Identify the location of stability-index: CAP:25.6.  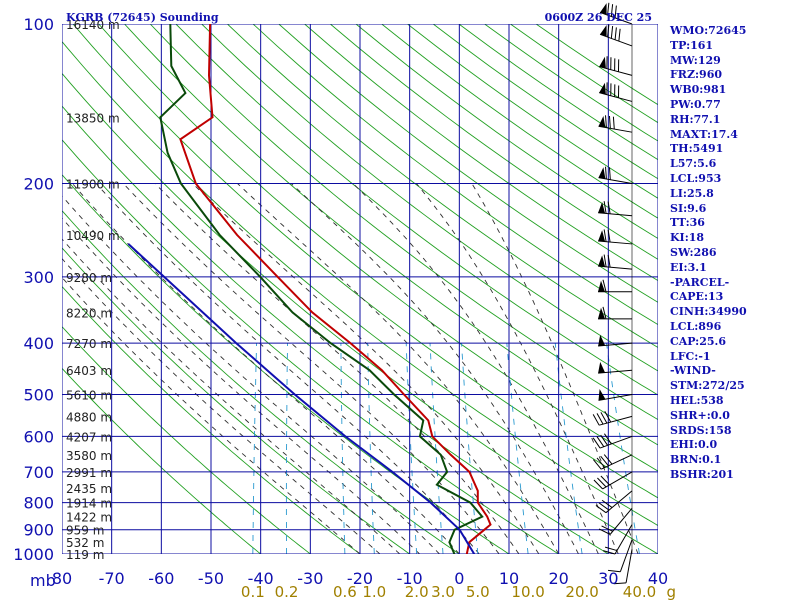
(698, 341).